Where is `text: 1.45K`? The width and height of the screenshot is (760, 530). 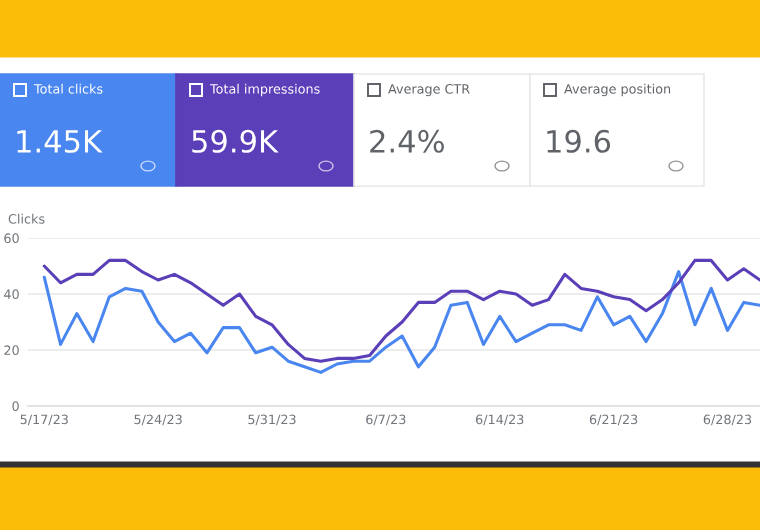 text: 1.45K is located at coordinates (60, 141).